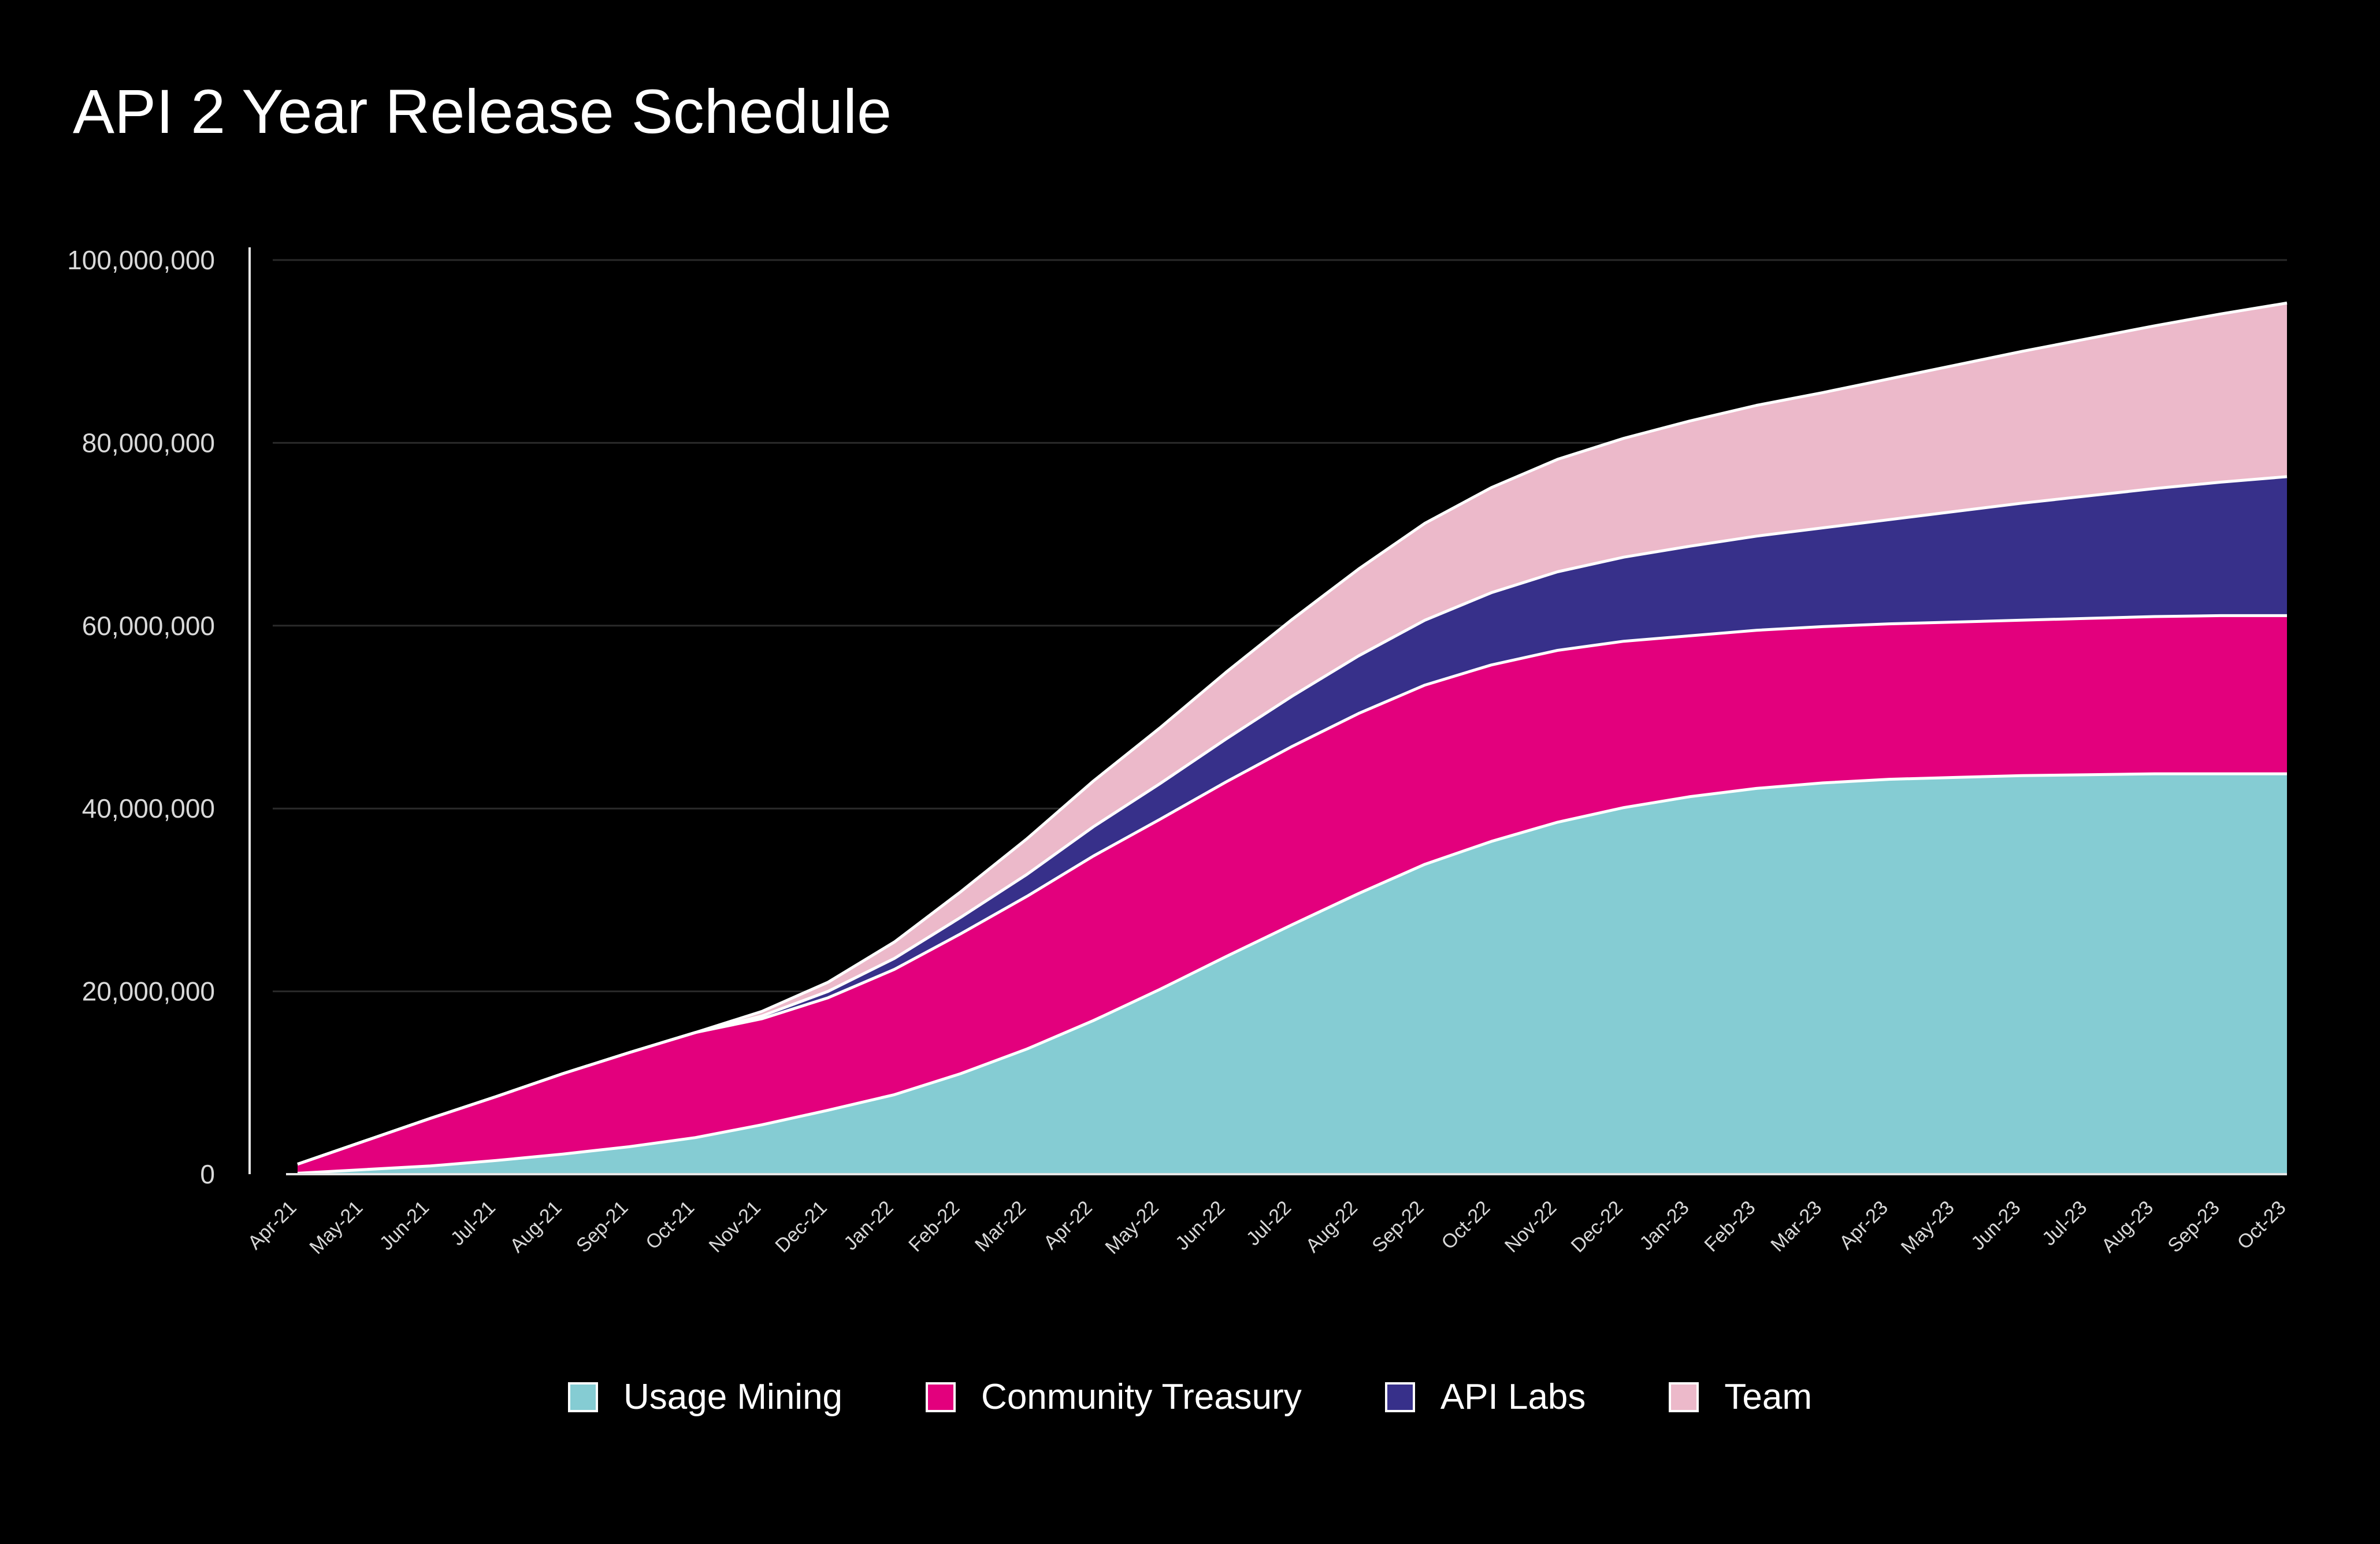  I want to click on x-tick-label: May-22, so click(1132, 1228).